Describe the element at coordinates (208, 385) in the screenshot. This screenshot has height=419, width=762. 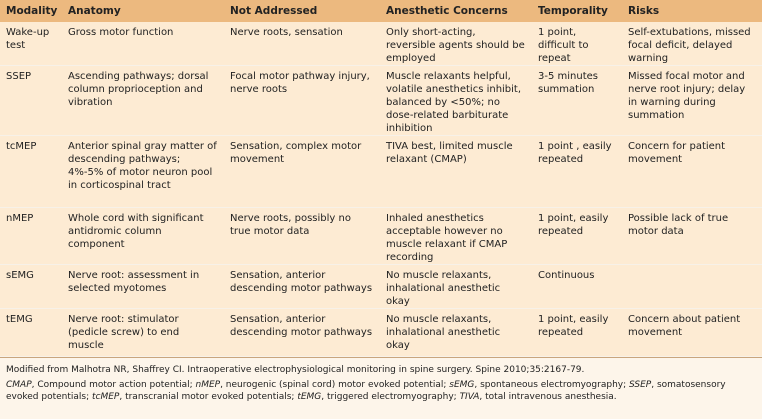
I see `abbreviation-term: nMEP` at that location.